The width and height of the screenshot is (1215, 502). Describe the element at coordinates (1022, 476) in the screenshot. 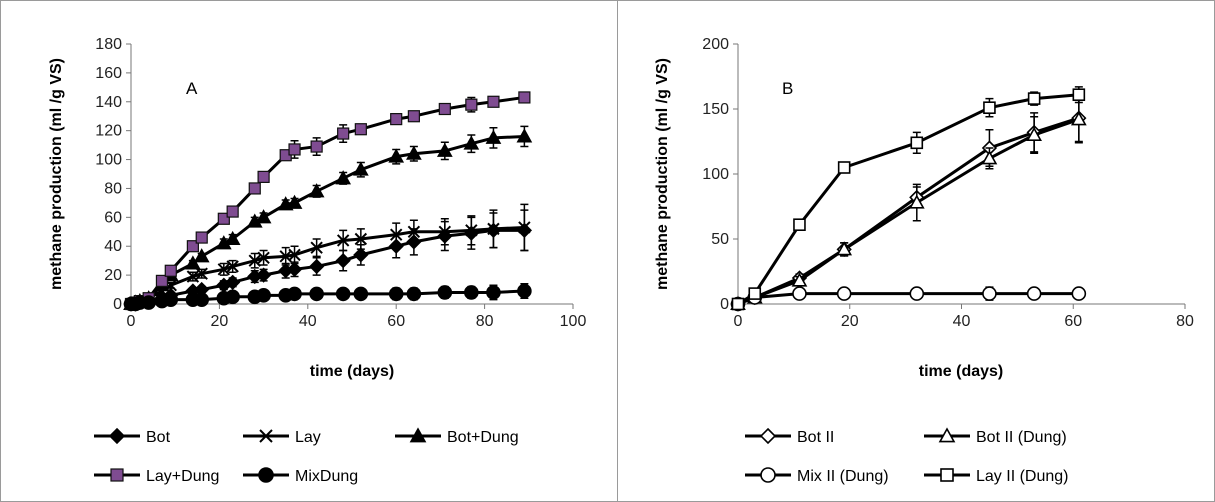

I see `chart-b-legend-label: Lay II (Dung)` at that location.